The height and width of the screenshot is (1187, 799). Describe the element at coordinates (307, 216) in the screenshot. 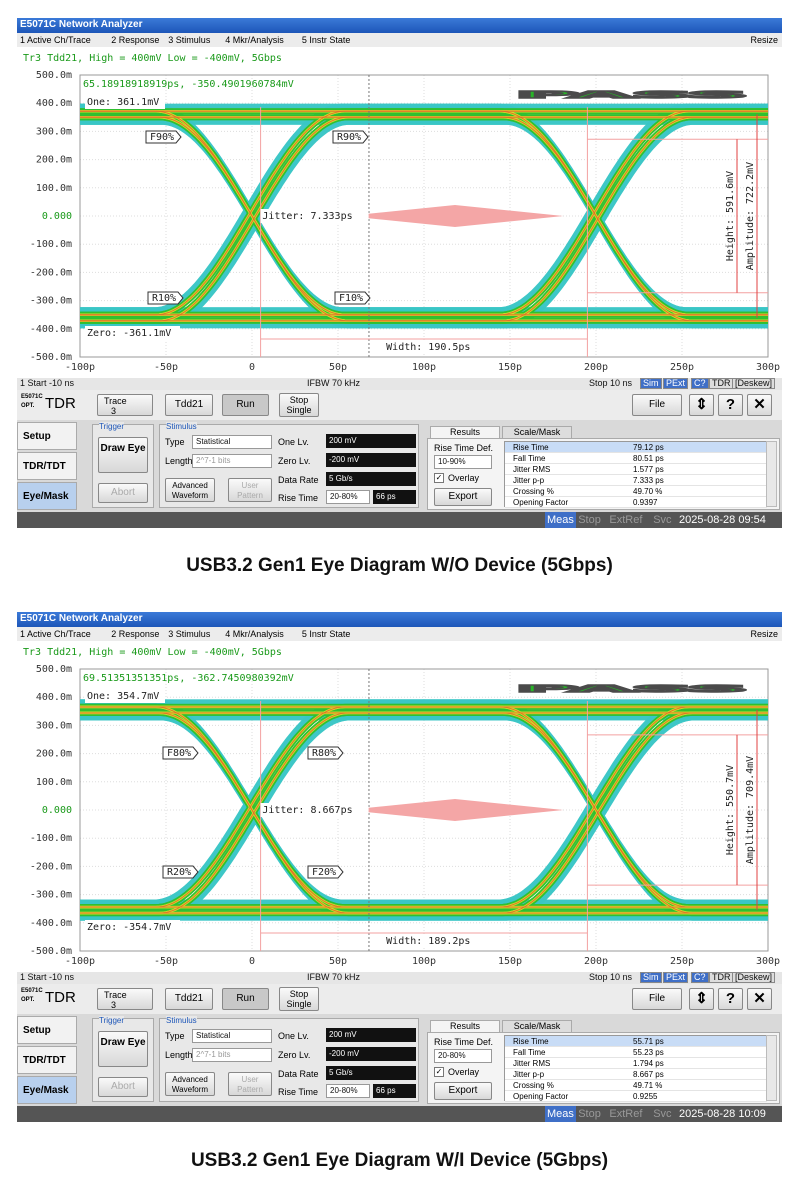

I see `jitter-value: Jitter: 7.333ps` at that location.